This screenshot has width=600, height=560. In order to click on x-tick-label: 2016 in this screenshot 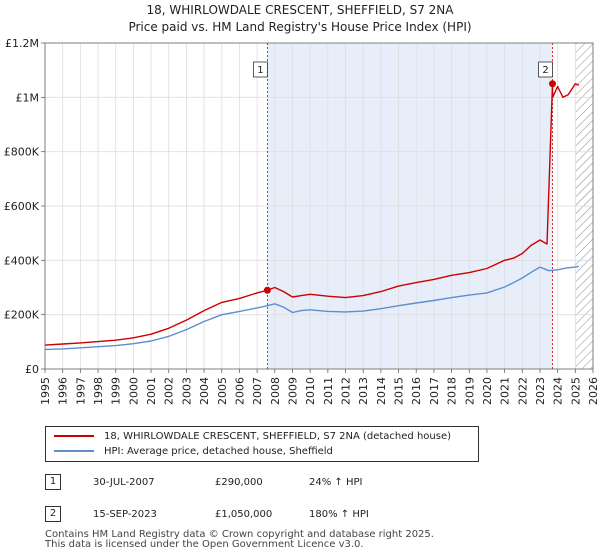, I will do `click(416, 391)`.